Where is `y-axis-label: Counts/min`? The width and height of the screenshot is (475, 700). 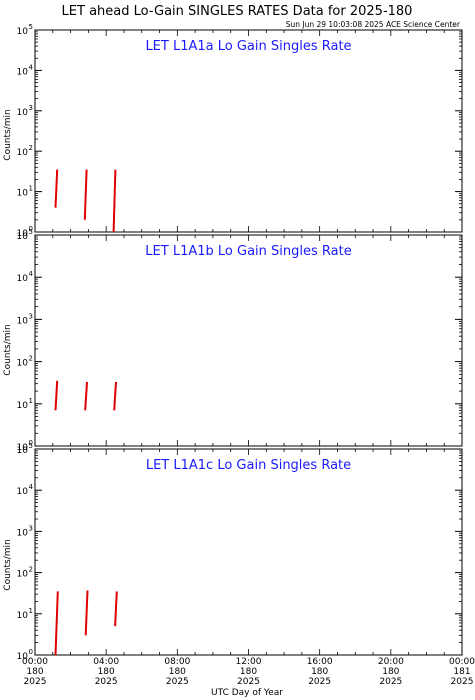
y-axis-label: Counts/min is located at coordinates (8, 134).